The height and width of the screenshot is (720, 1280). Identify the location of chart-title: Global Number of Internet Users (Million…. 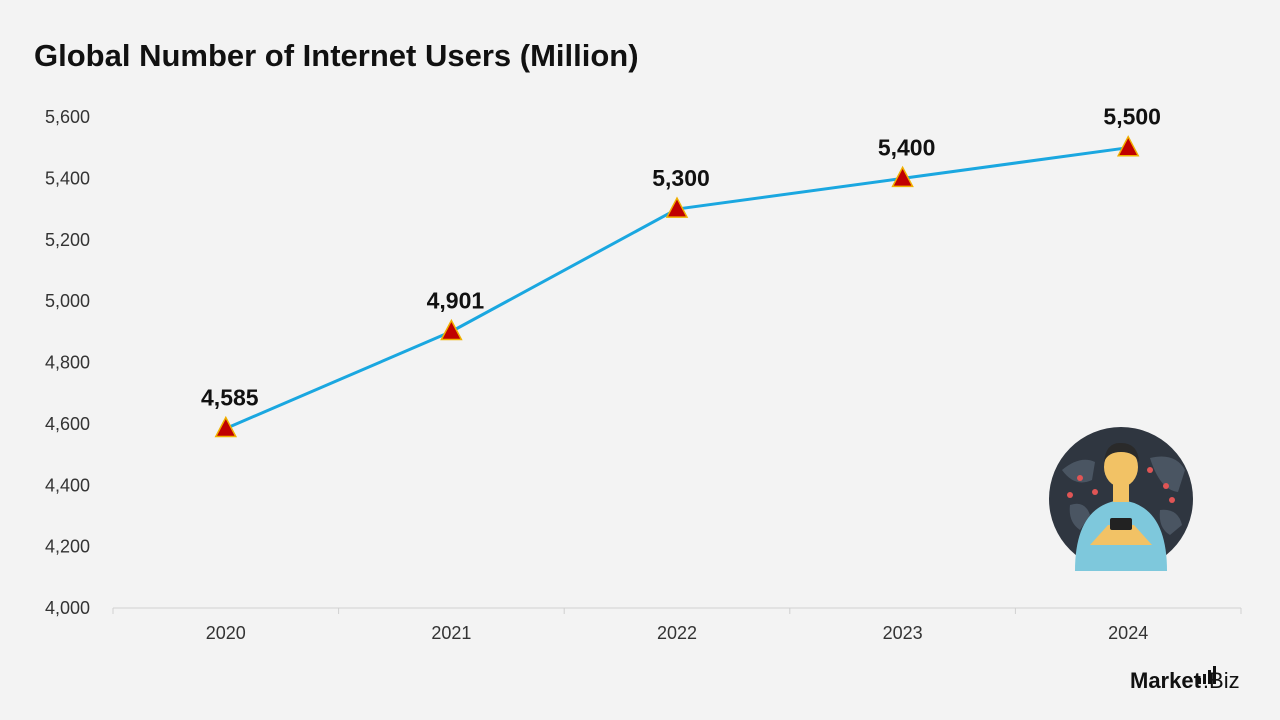
(336, 55).